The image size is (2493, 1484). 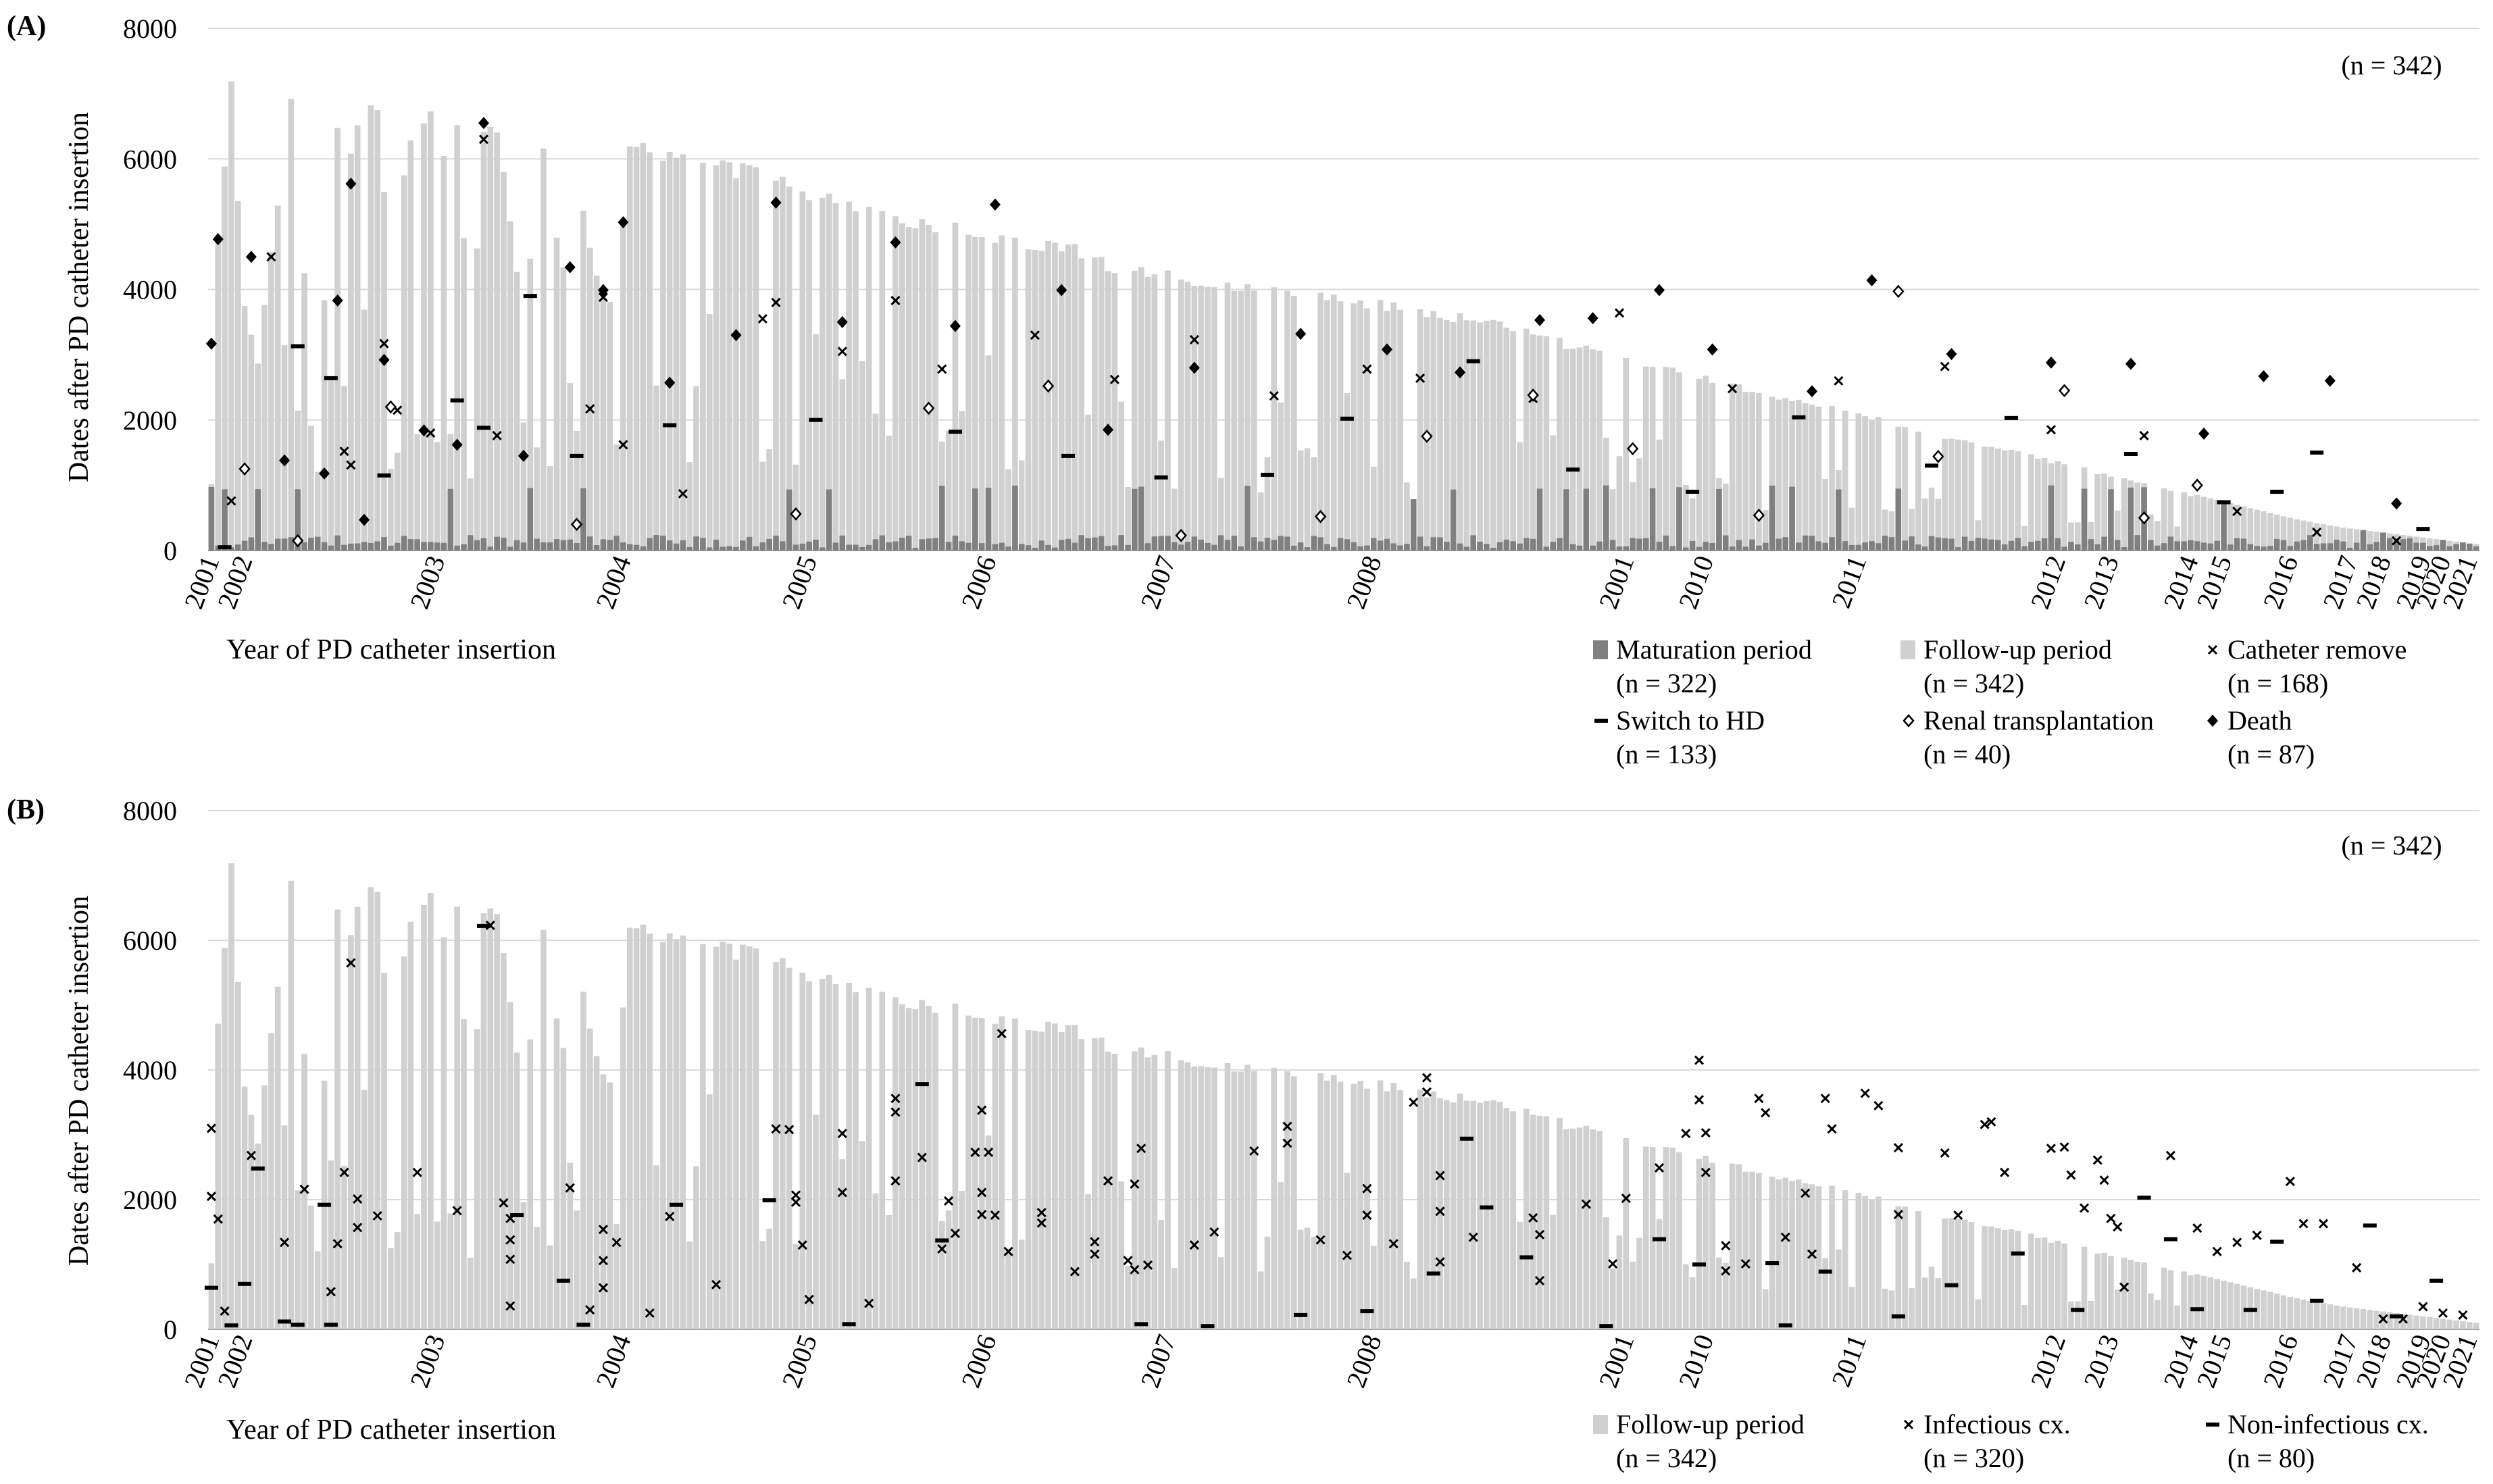 I want to click on x-tick-label: 2012, so click(x=2048, y=1361).